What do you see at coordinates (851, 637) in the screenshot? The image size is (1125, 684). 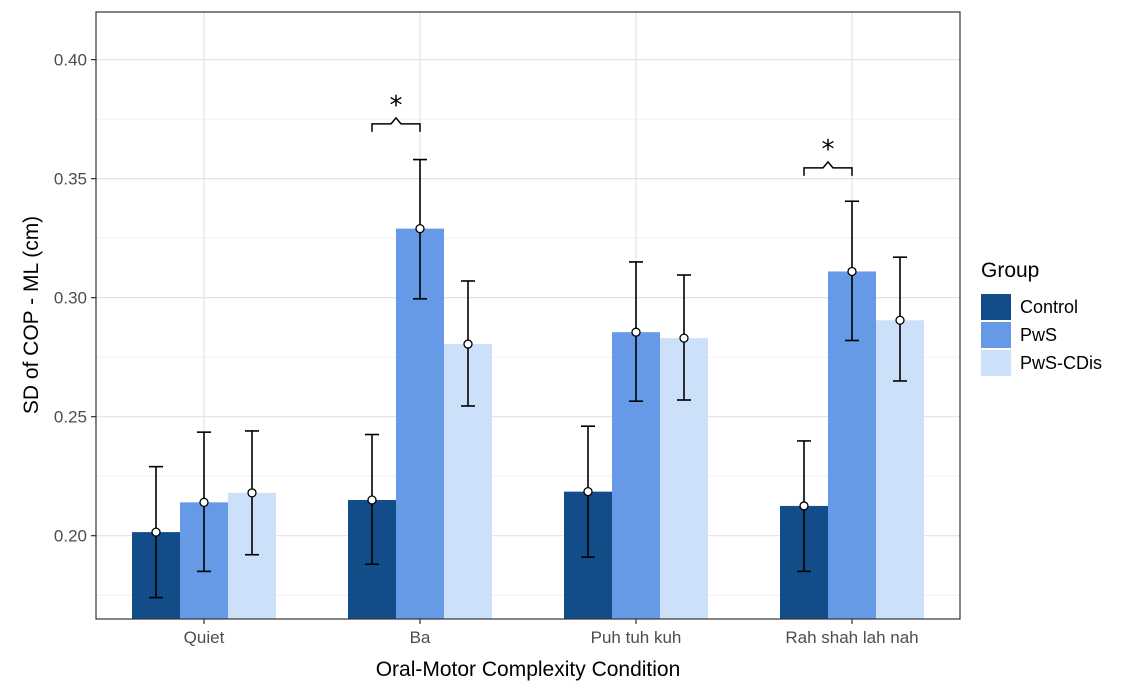 I see `x-tick-label: Rah shah lah nah` at bounding box center [851, 637].